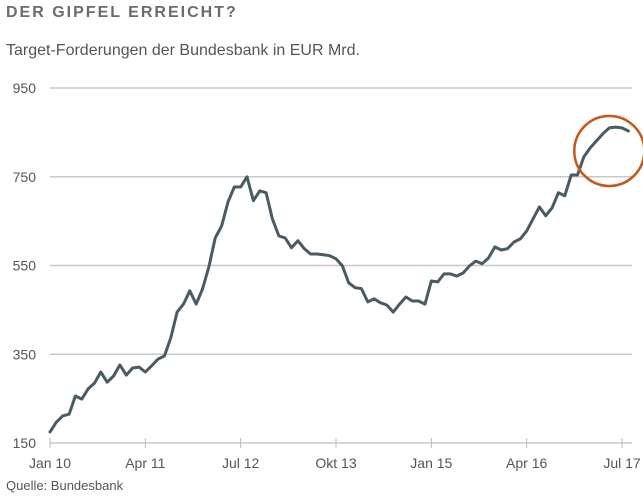  What do you see at coordinates (241, 463) in the screenshot?
I see `x-tick-label: Jul 12` at bounding box center [241, 463].